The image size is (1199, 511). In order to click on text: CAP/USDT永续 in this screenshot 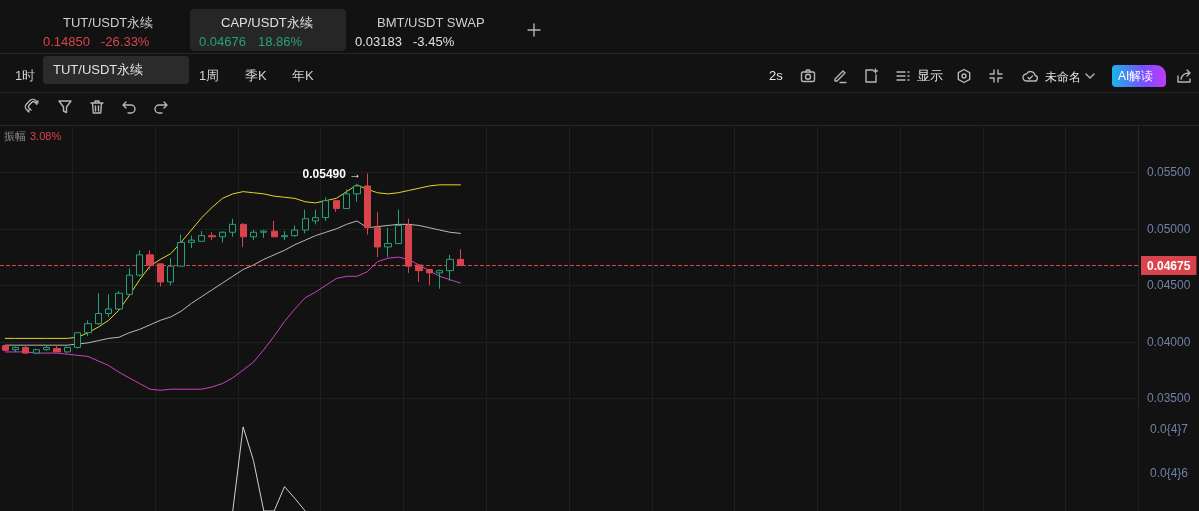, I will do `click(267, 23)`.